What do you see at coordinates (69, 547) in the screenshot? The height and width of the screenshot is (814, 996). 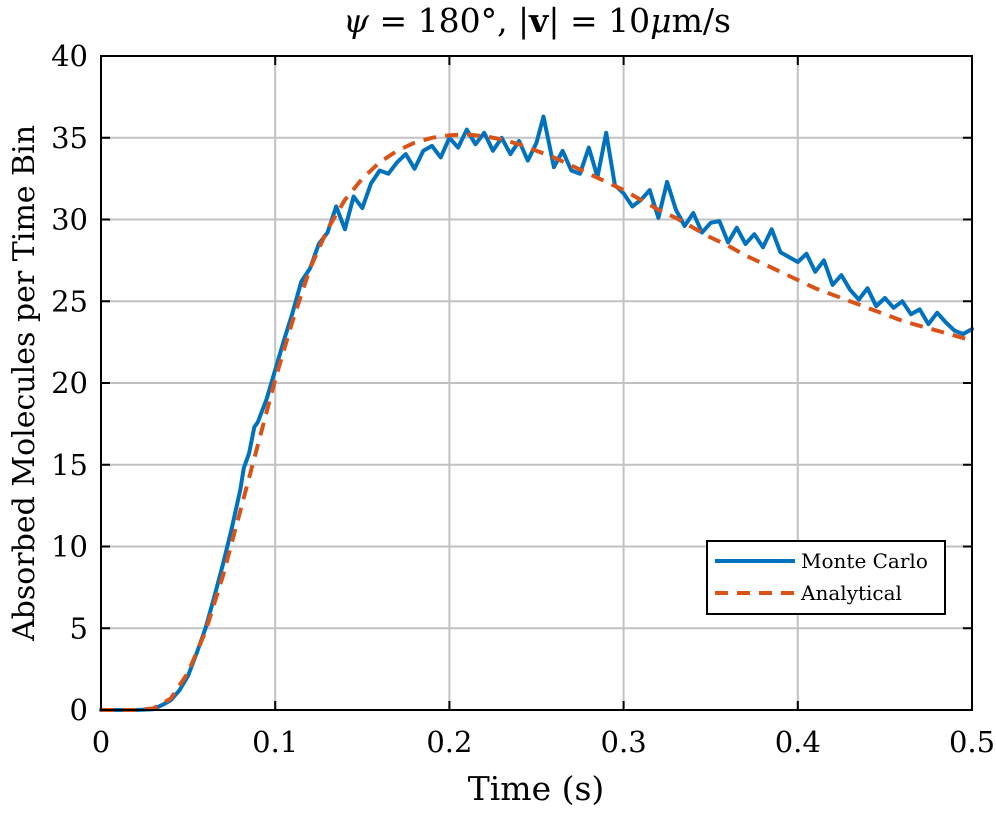 I see `y-tick-label: 10` at bounding box center [69, 547].